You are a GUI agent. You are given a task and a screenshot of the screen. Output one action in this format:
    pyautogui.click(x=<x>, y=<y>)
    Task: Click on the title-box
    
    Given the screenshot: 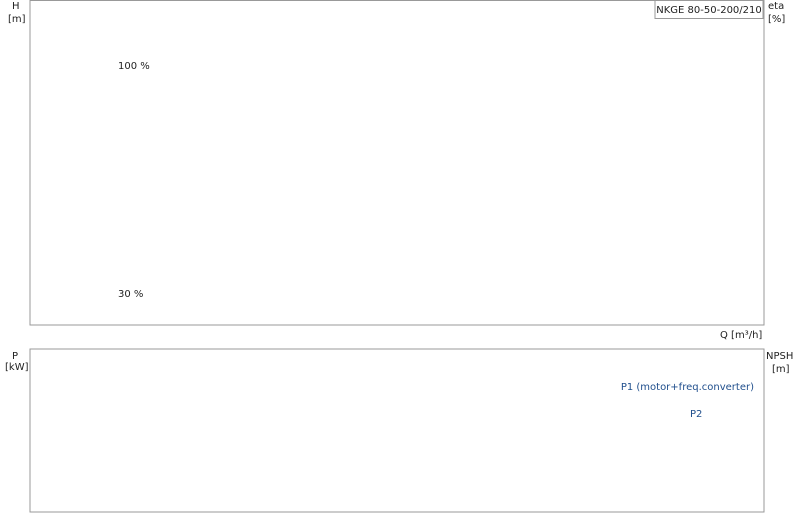 What is the action you would take?
    pyautogui.click(x=709, y=9)
    